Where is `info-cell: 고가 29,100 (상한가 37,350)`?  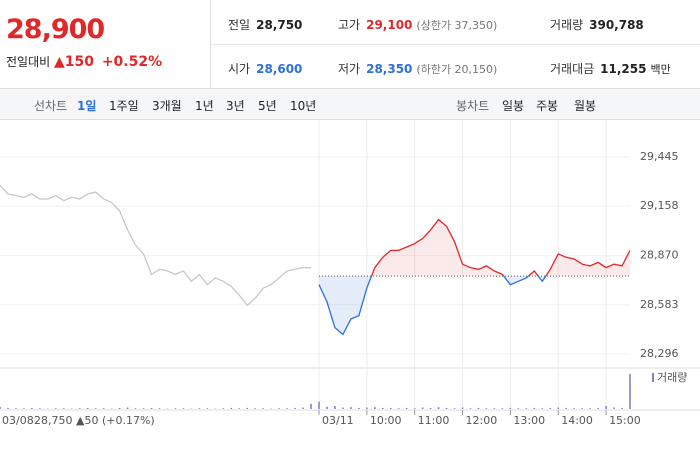 info-cell: 고가 29,100 (상한가 37,350) is located at coordinates (417, 24).